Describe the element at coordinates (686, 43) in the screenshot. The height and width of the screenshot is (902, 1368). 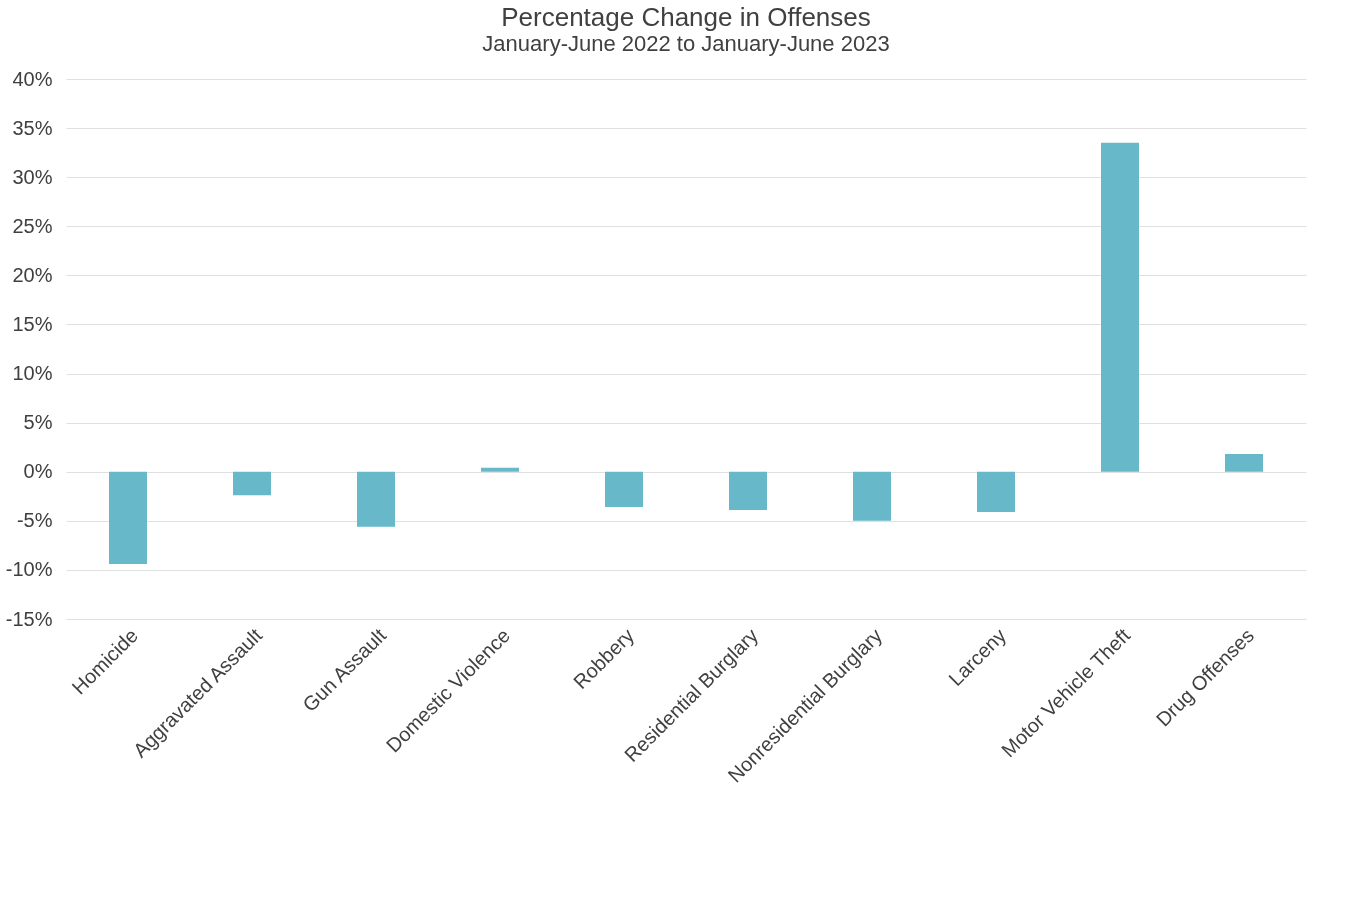
I see `chart-subtitle: January-June 2022 to January-June 2023` at that location.